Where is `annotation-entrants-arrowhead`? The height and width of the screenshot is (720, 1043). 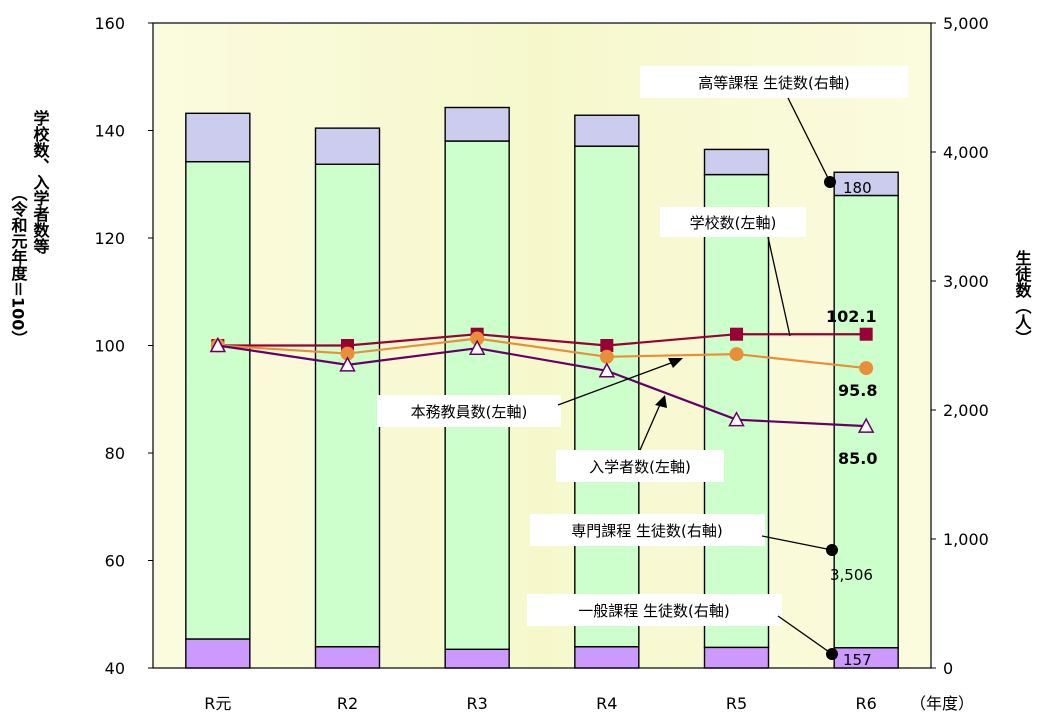 annotation-entrants-arrowhead is located at coordinates (661, 401).